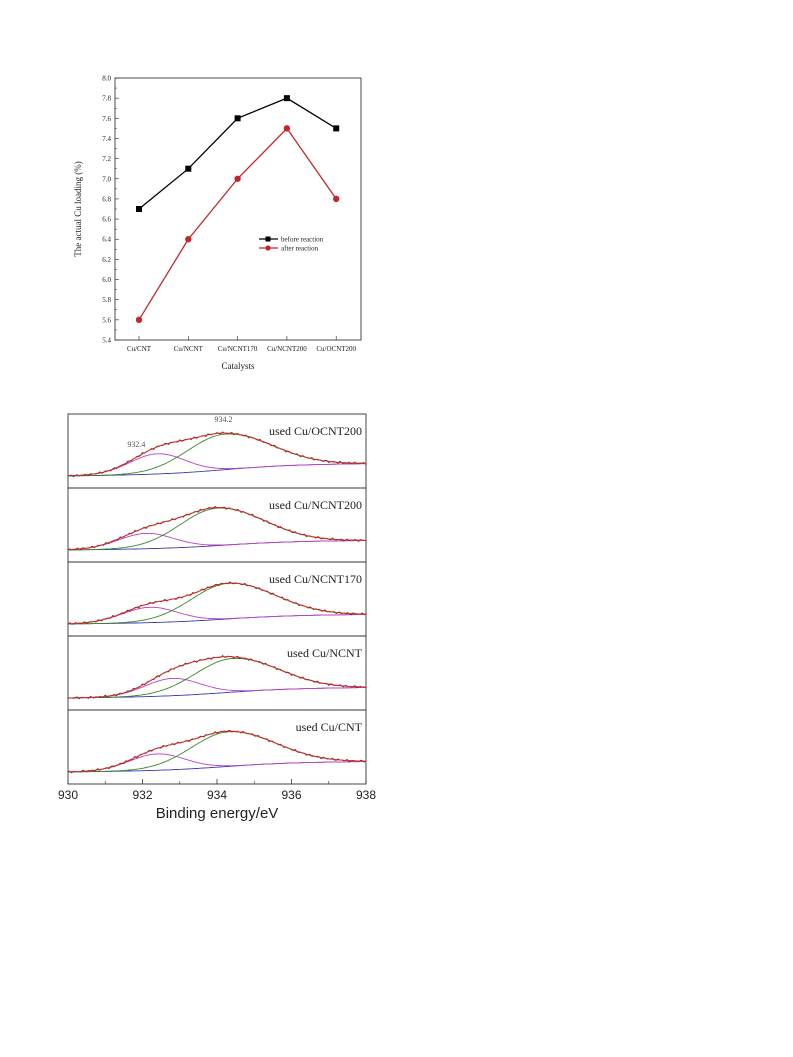  Describe the element at coordinates (315, 579) in the screenshot. I see `panel-label: used Cu/NCNT170` at that location.